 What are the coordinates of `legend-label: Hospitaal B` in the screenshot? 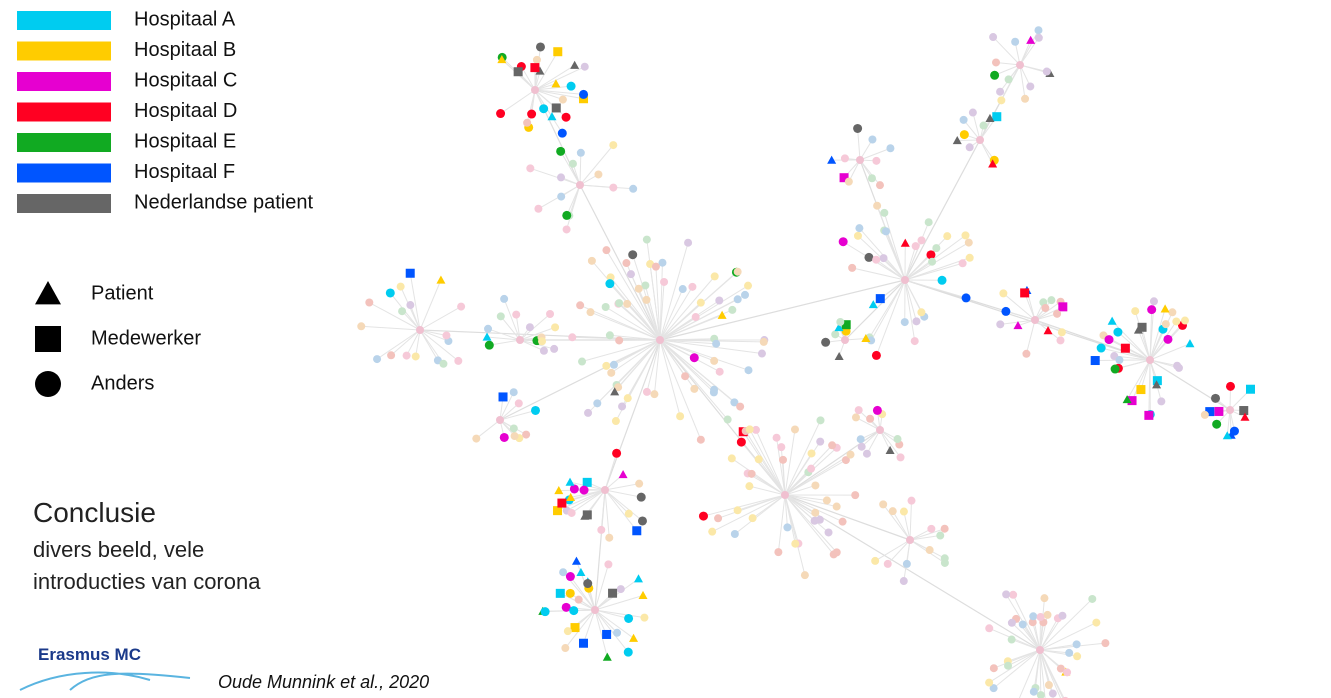 It's located at (185, 50).